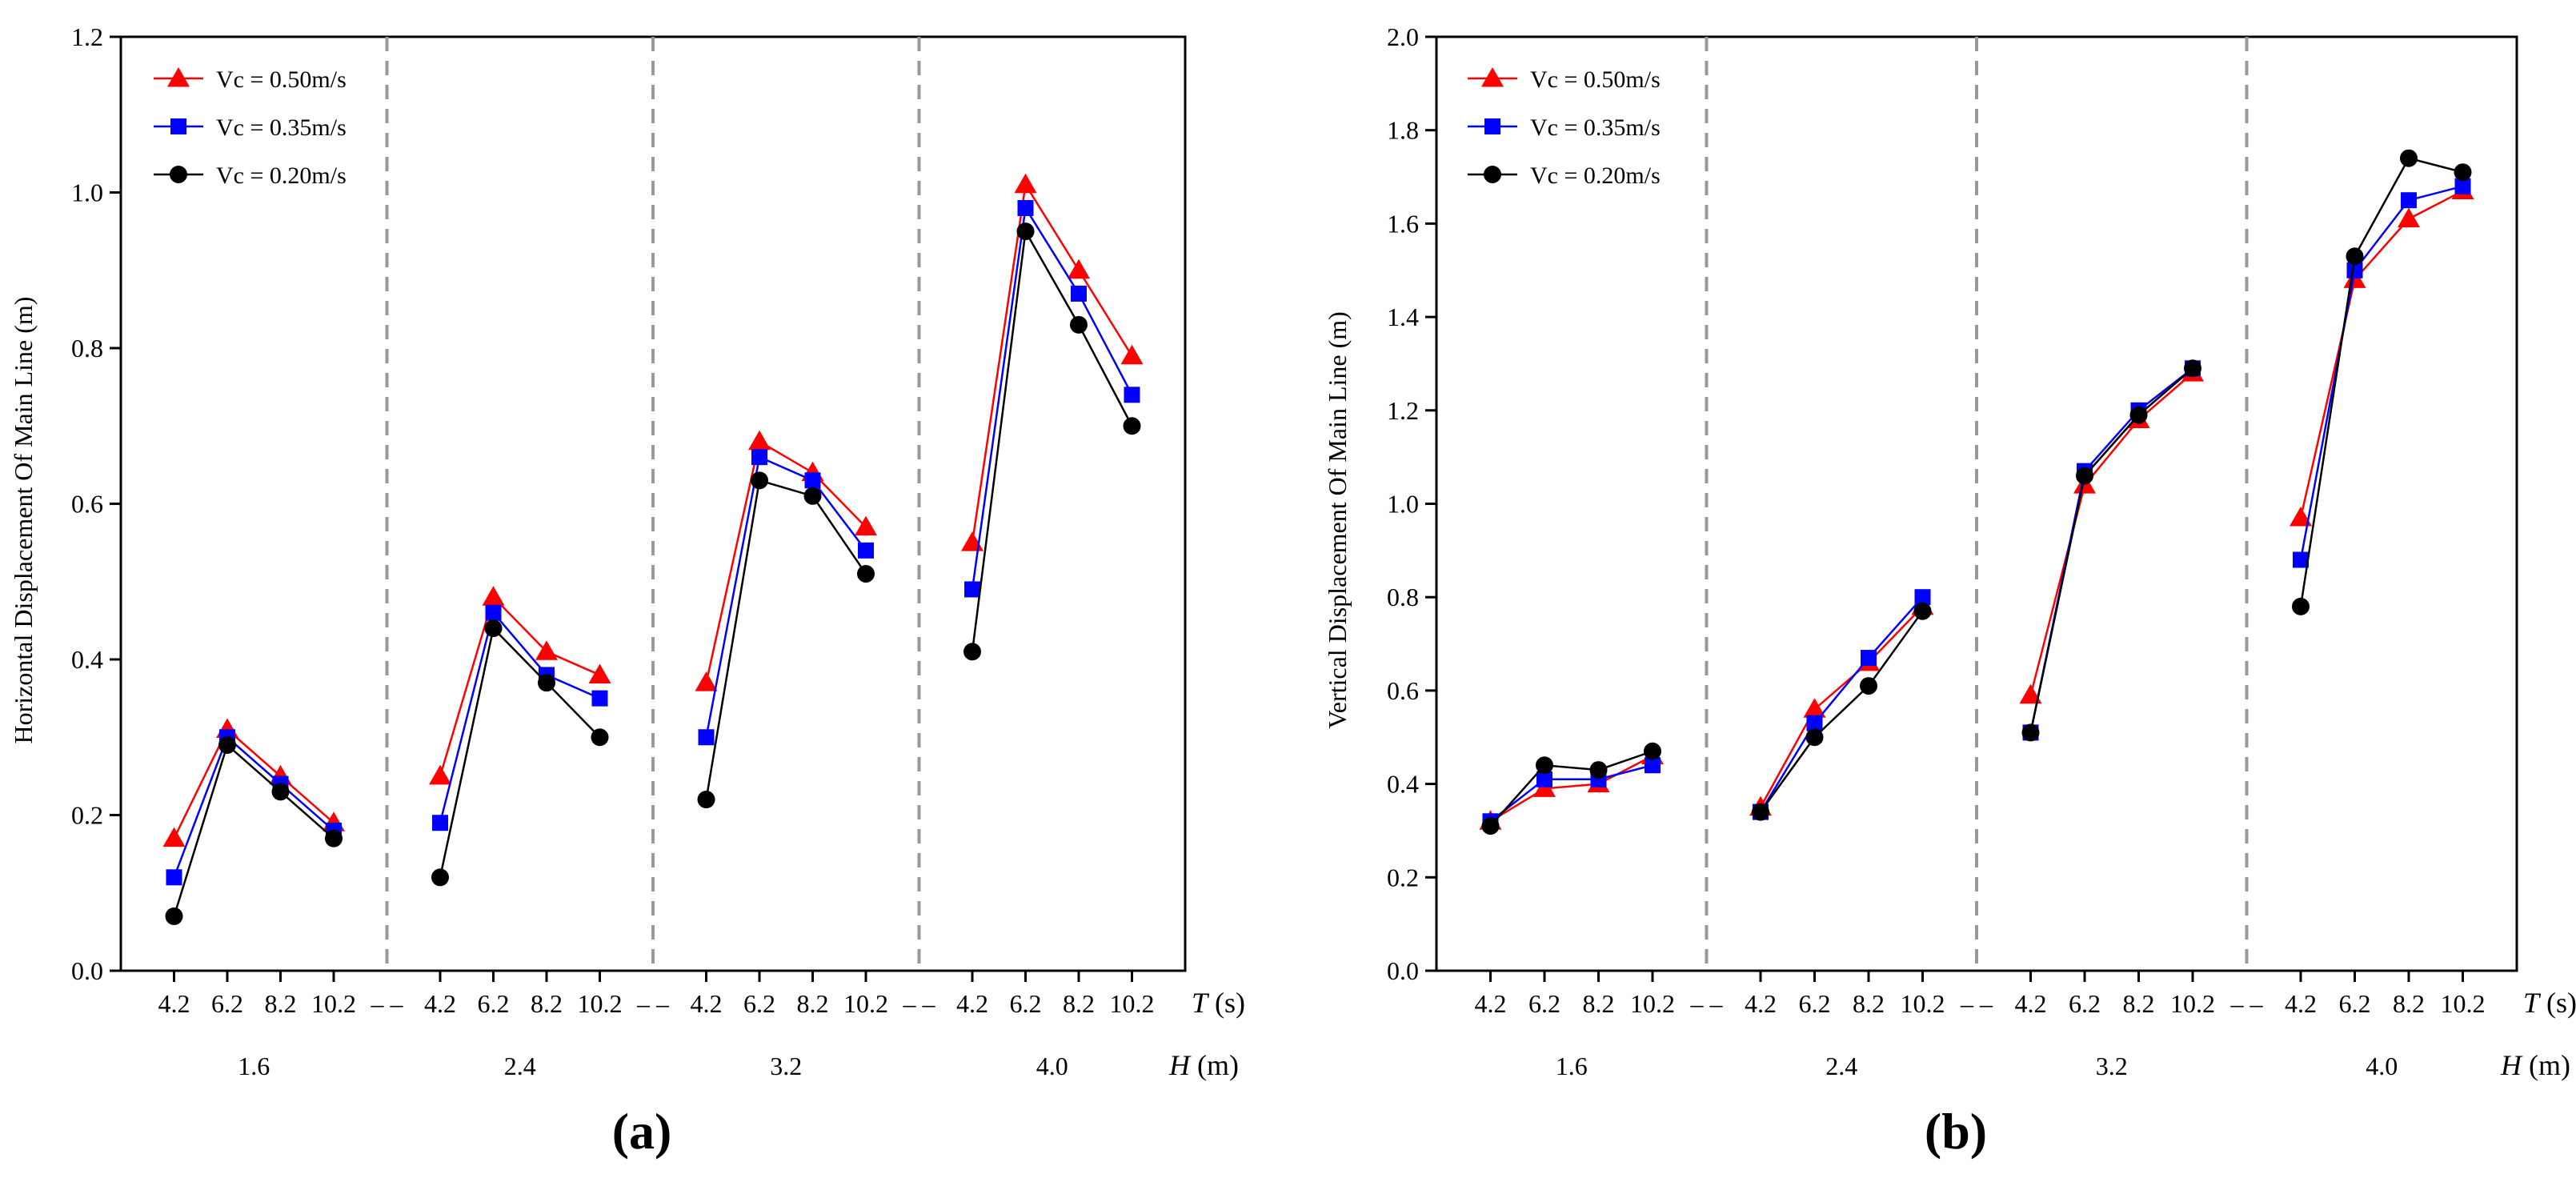 This screenshot has height=1182, width=2576. What do you see at coordinates (87, 970) in the screenshot?
I see `chart-a-y-tick-label: 0.0` at bounding box center [87, 970].